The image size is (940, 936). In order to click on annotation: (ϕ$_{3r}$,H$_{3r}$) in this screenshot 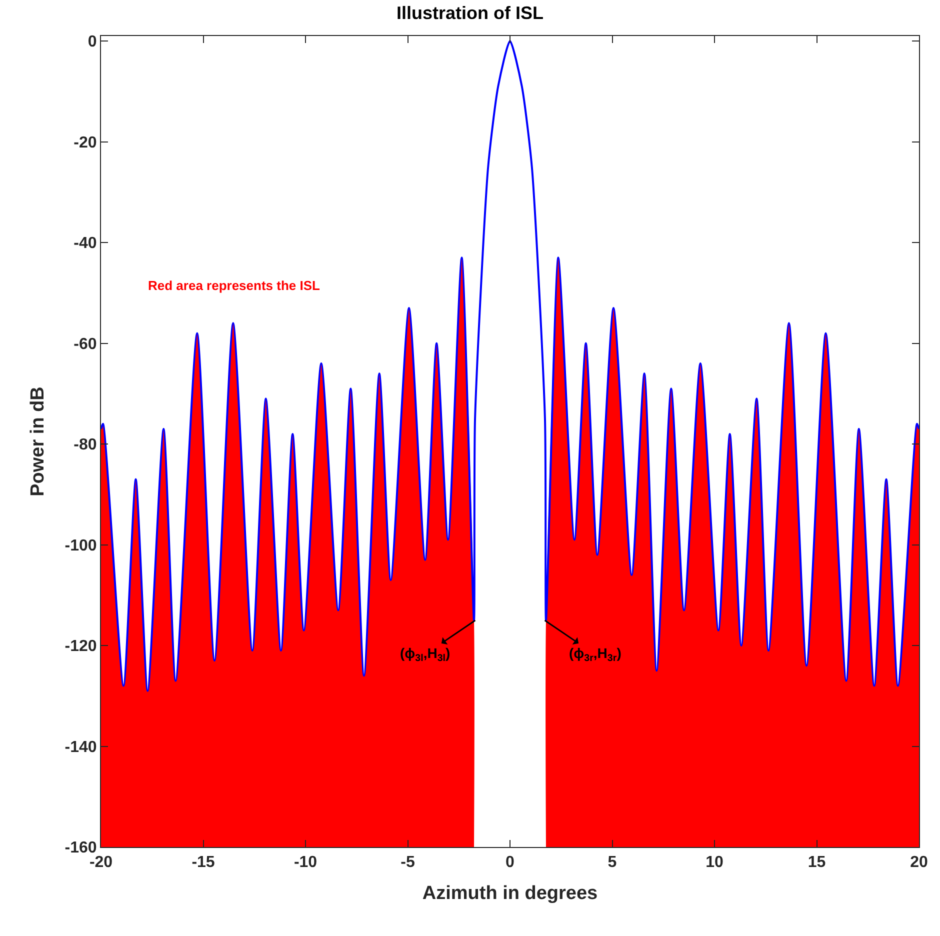, I will do `click(595, 654)`.